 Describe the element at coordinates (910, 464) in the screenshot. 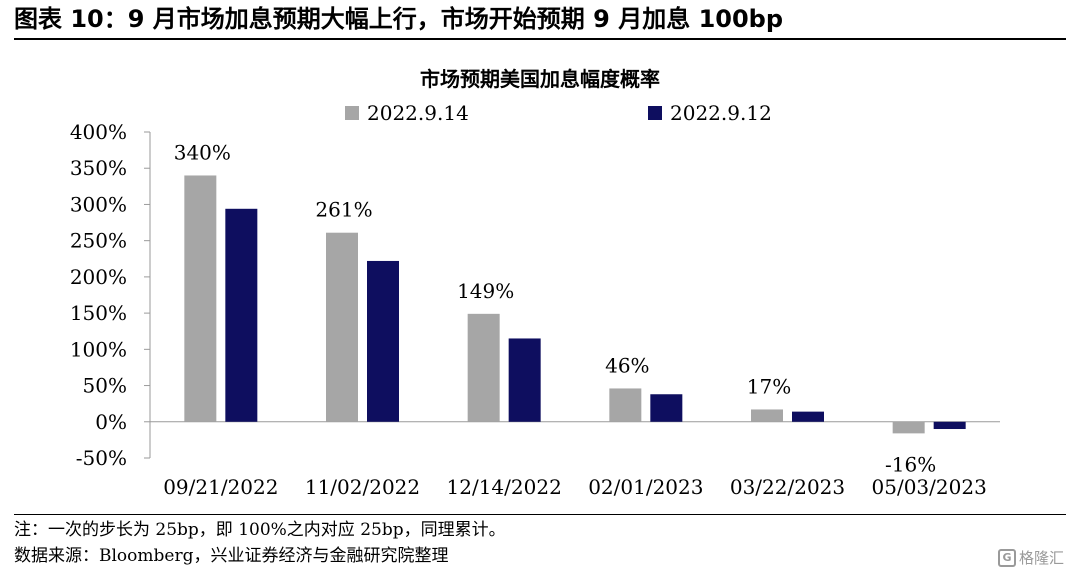

I see `data-label: -16%` at that location.